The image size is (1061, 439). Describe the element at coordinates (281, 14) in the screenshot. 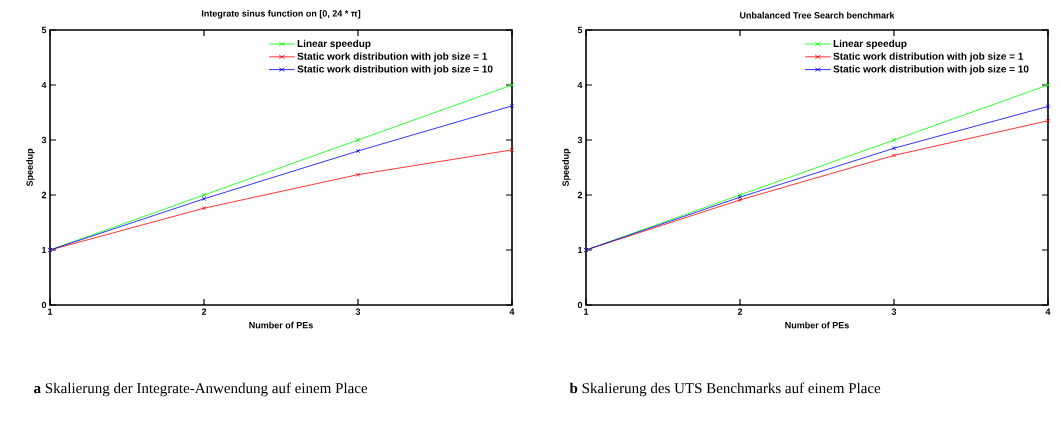

I see `chart-title: Integrate sinus function on [0, 24 * π]` at that location.